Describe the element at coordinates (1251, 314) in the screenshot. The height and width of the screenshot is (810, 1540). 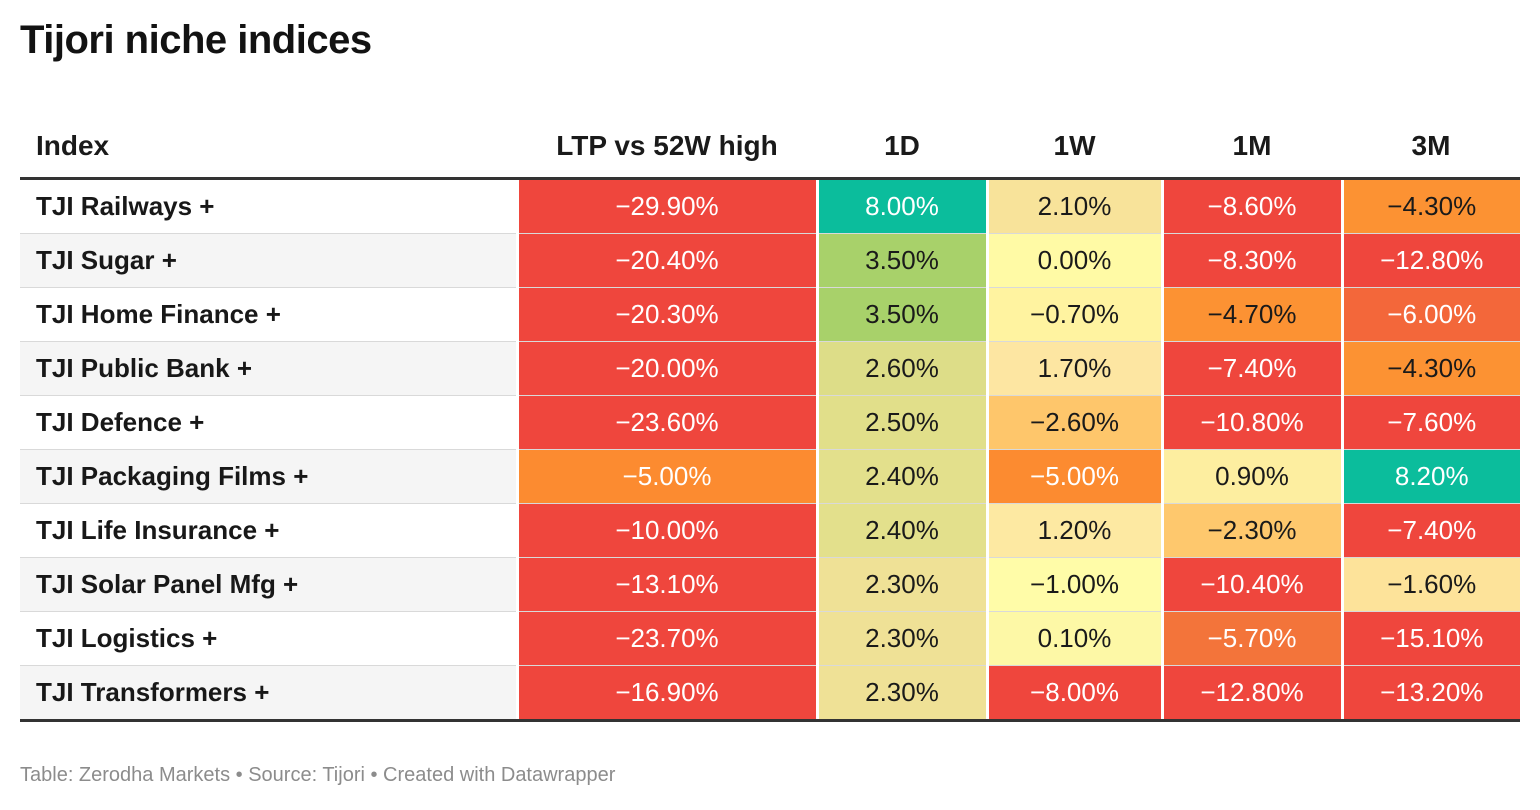
I see `value-cell: −4.70%` at that location.